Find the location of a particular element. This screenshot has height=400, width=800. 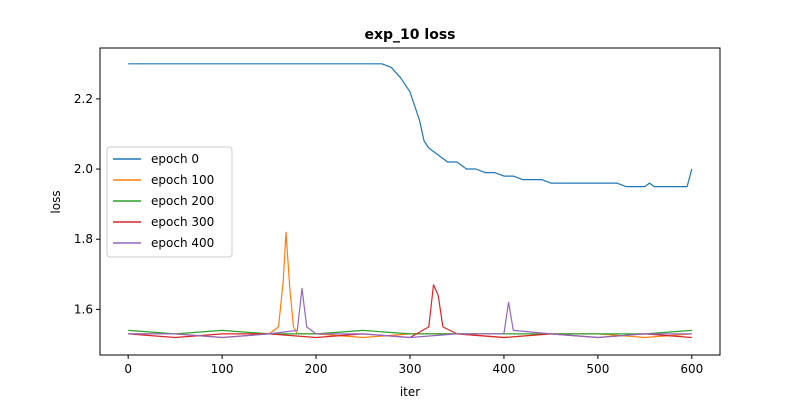

x-tick-label: 0 is located at coordinates (128, 369).